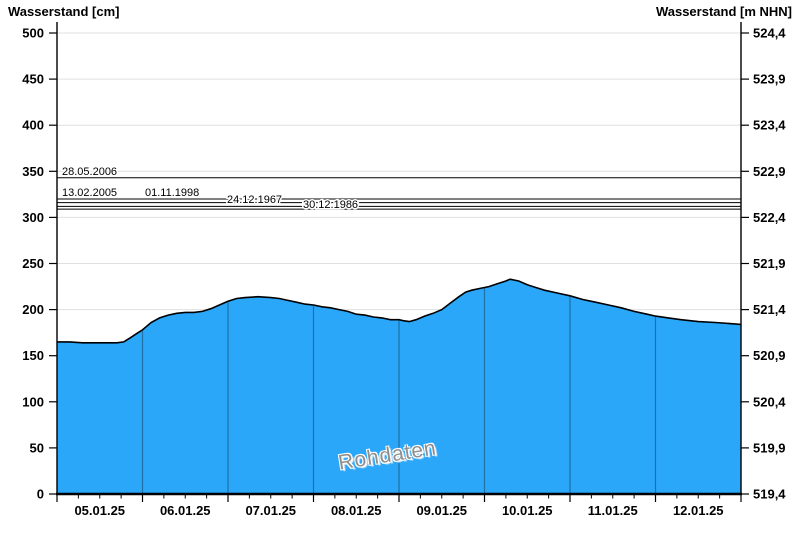 This screenshot has height=550, width=800. What do you see at coordinates (769, 401) in the screenshot?
I see `y-right-tick-label: 520,4` at bounding box center [769, 401].